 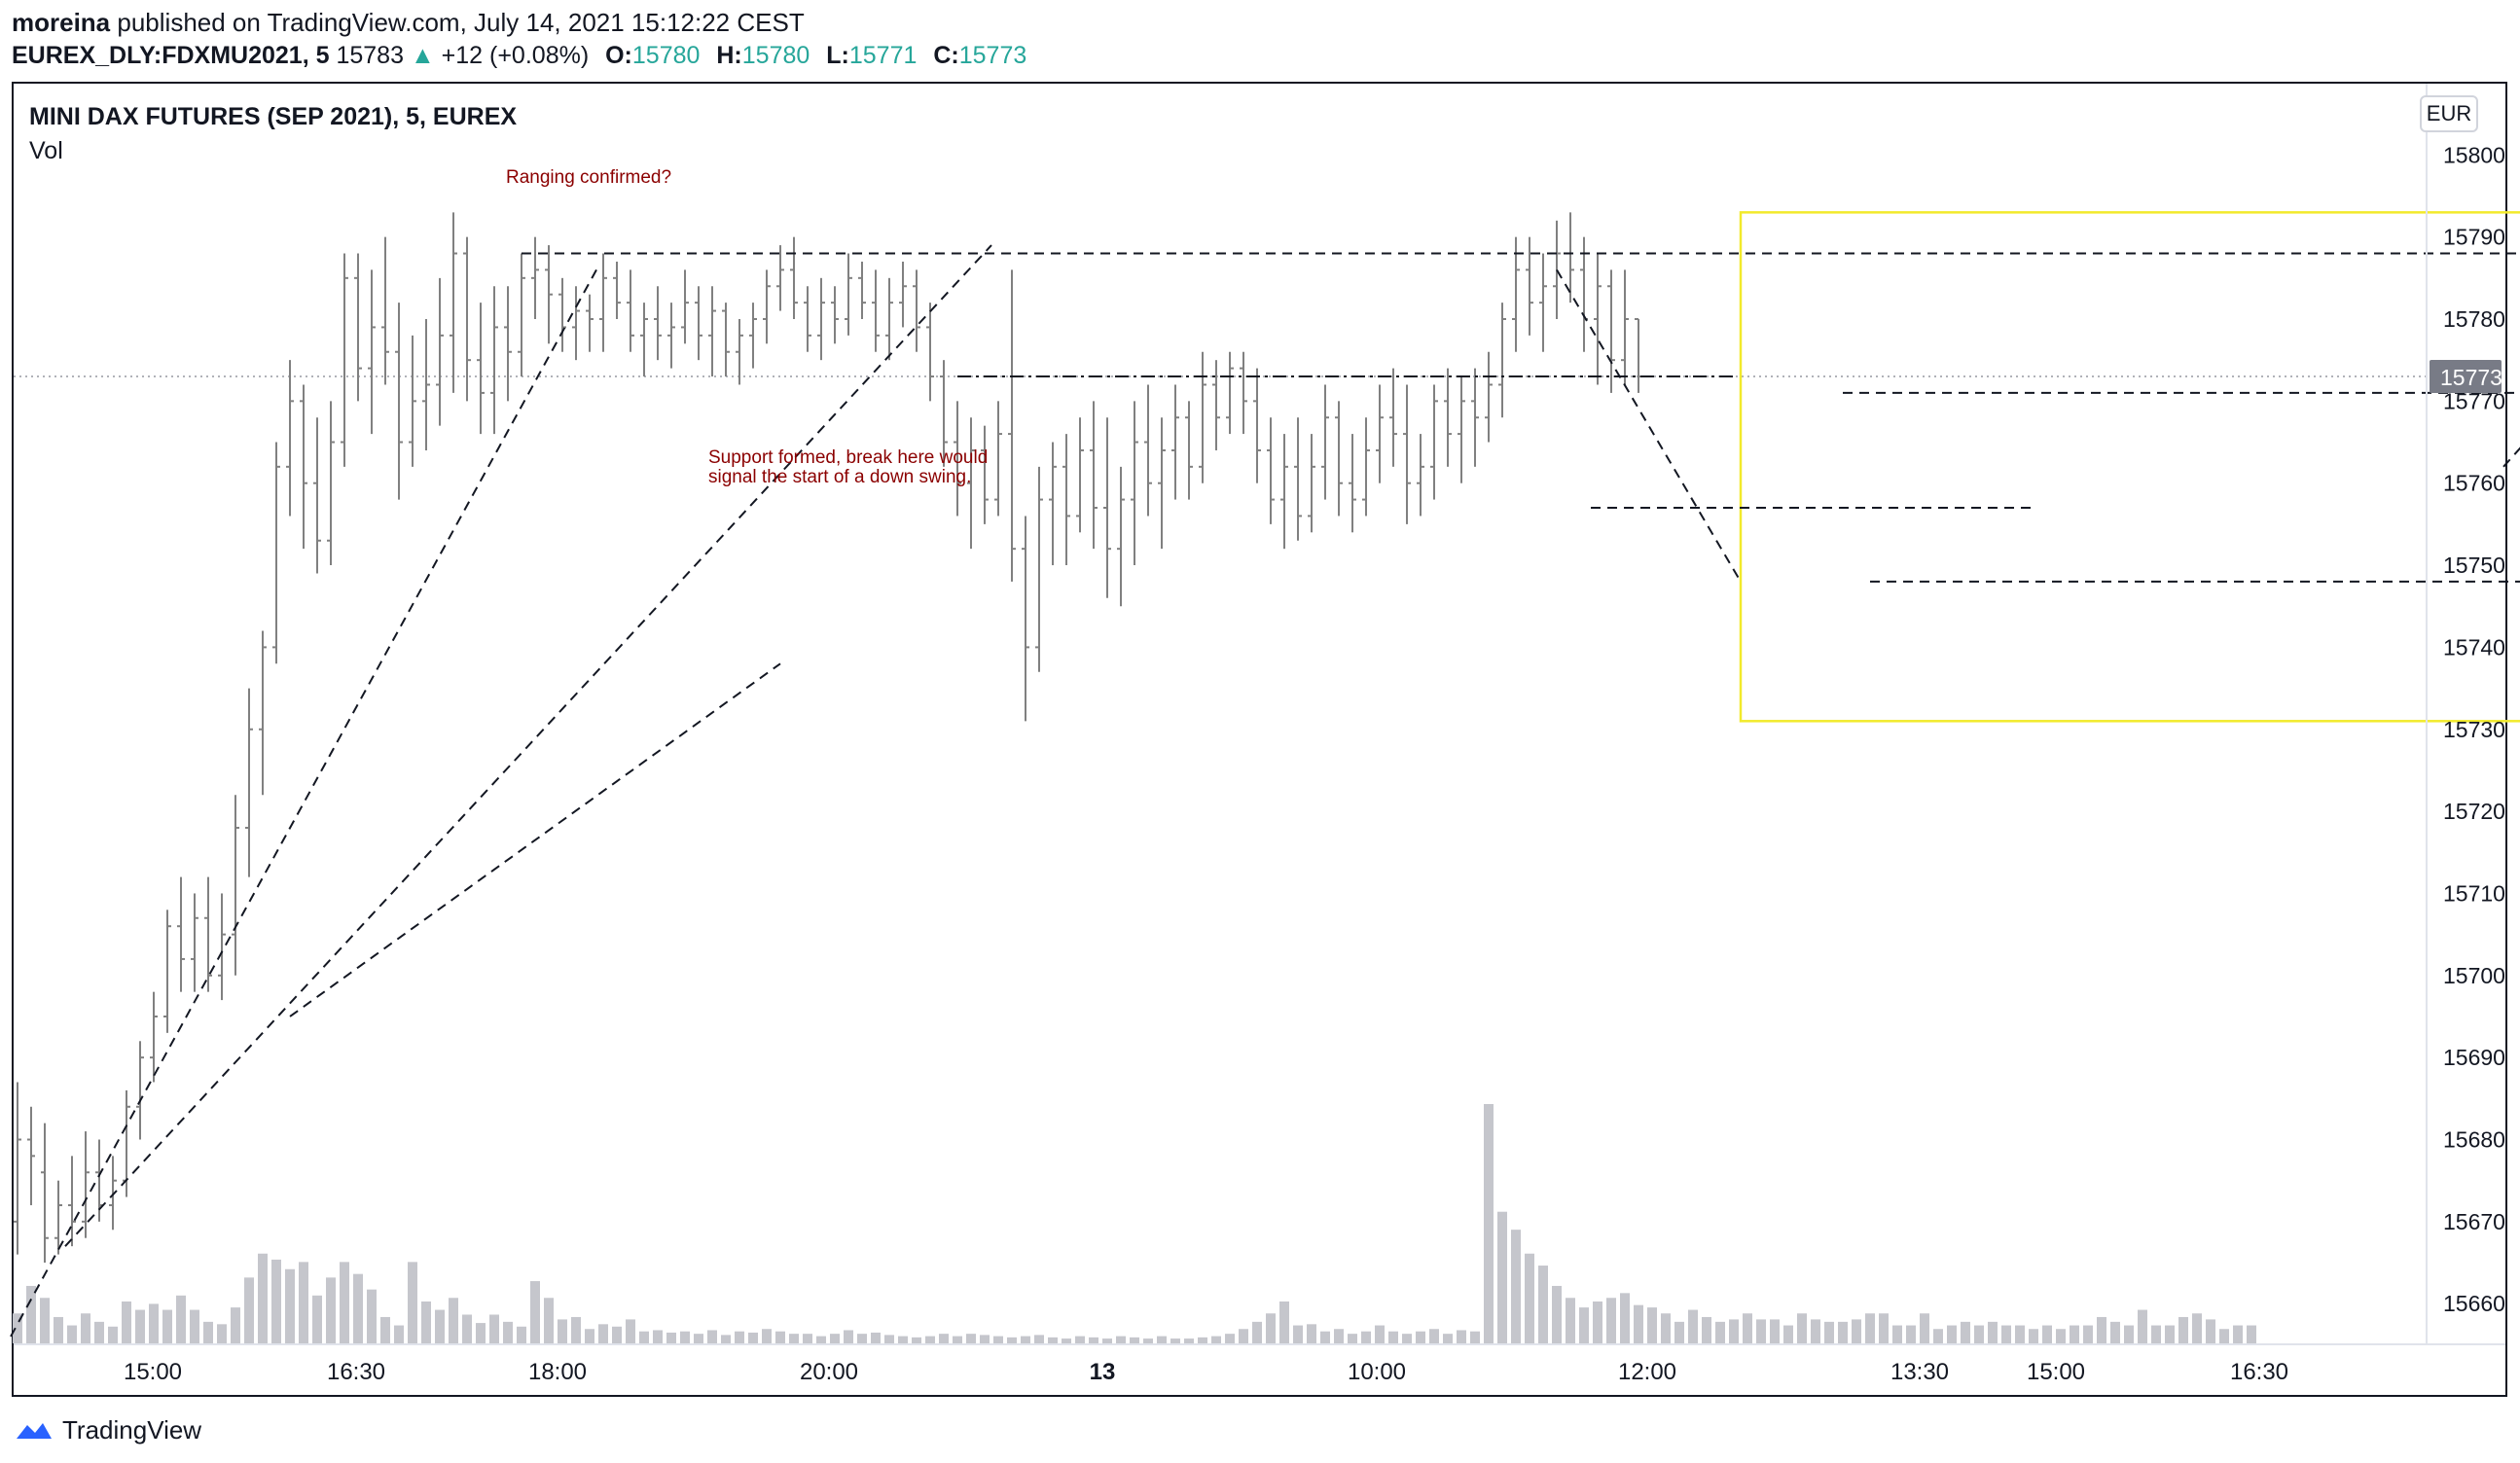 What do you see at coordinates (46, 150) in the screenshot?
I see `volume-indicator-label: Vol` at bounding box center [46, 150].